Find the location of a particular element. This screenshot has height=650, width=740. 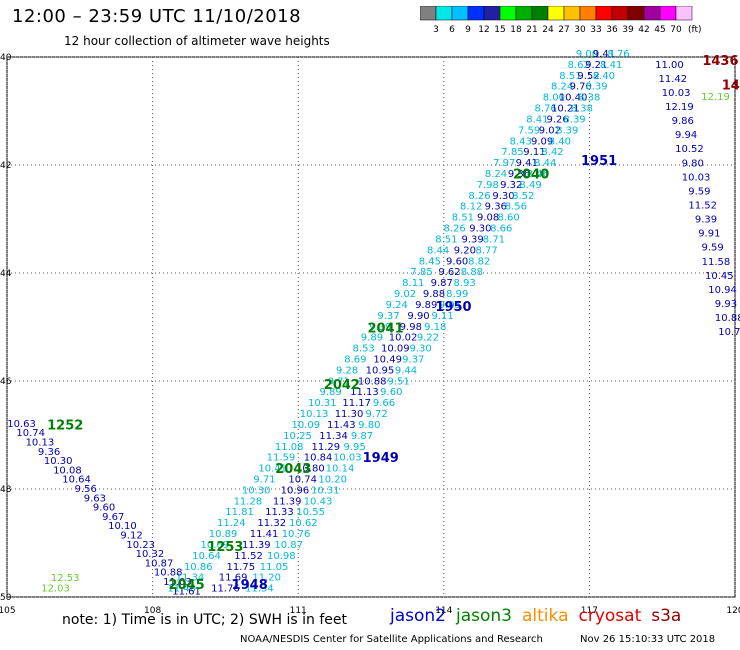

wave-height-value: 9.60 is located at coordinates (104, 508).